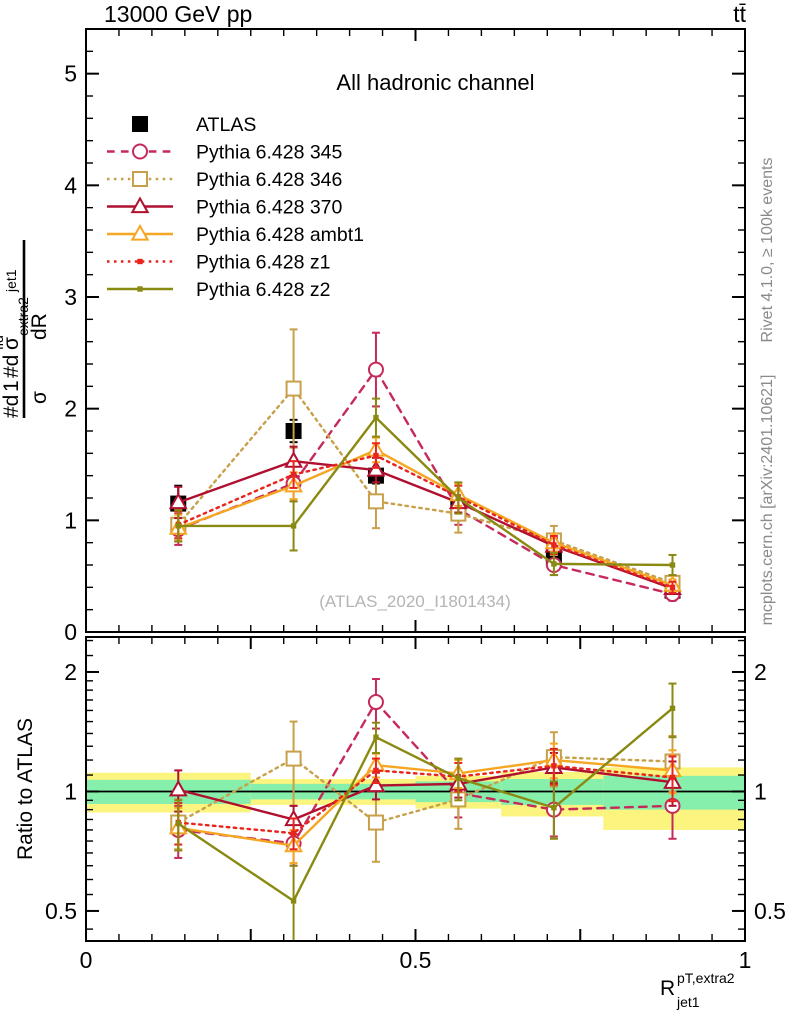  What do you see at coordinates (25, 789) in the screenshot?
I see `ratio-y-axis-title: Ratio to ATLAS` at bounding box center [25, 789].